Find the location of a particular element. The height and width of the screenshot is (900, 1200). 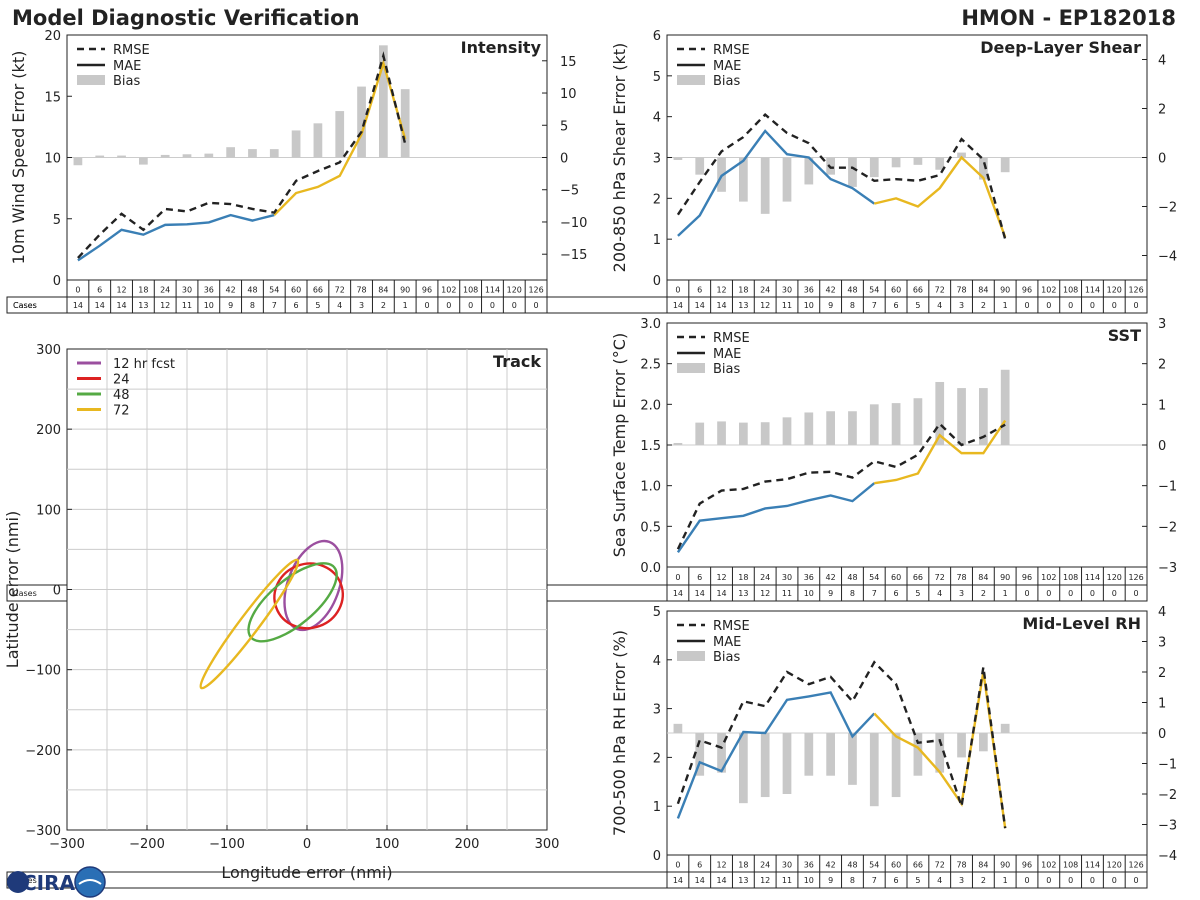

sst-hour-label: 108 is located at coordinates (1070, 577).